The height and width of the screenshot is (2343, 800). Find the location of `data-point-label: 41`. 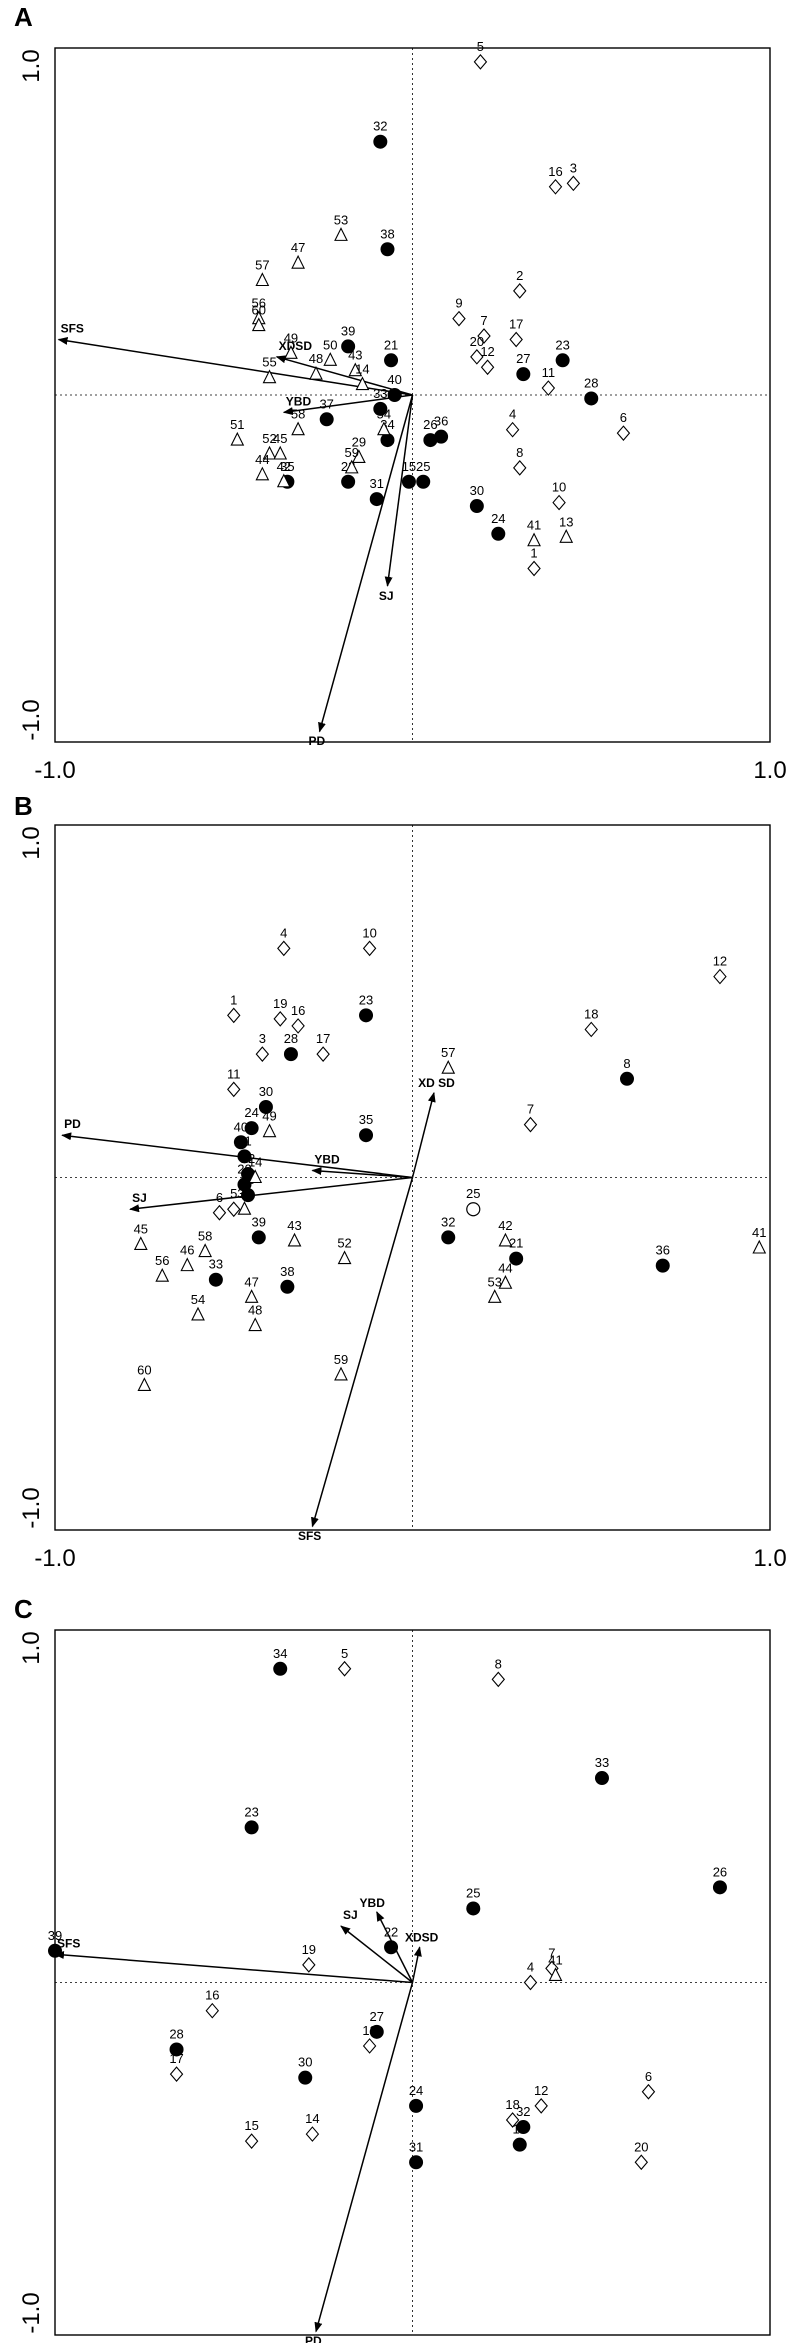

data-point-label: 41 is located at coordinates (534, 525).